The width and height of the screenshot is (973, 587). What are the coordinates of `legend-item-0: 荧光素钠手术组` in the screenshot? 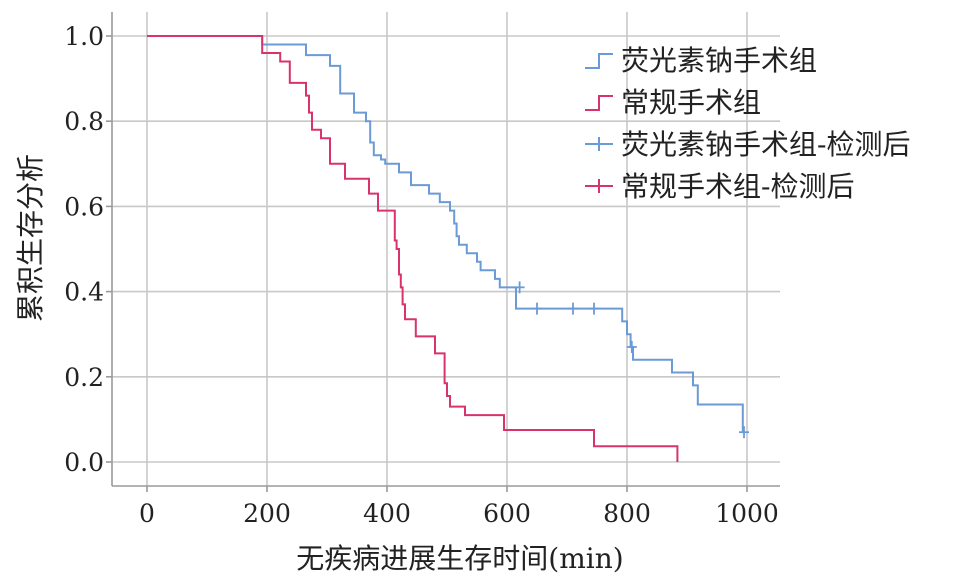 It's located at (701, 60).